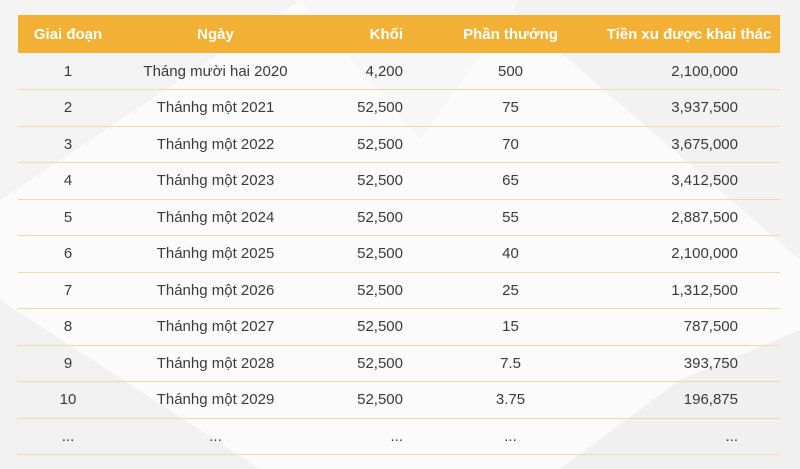 The image size is (800, 469). Describe the element at coordinates (215, 327) in the screenshot. I see `cell-date: Thánhg một 2027` at that location.